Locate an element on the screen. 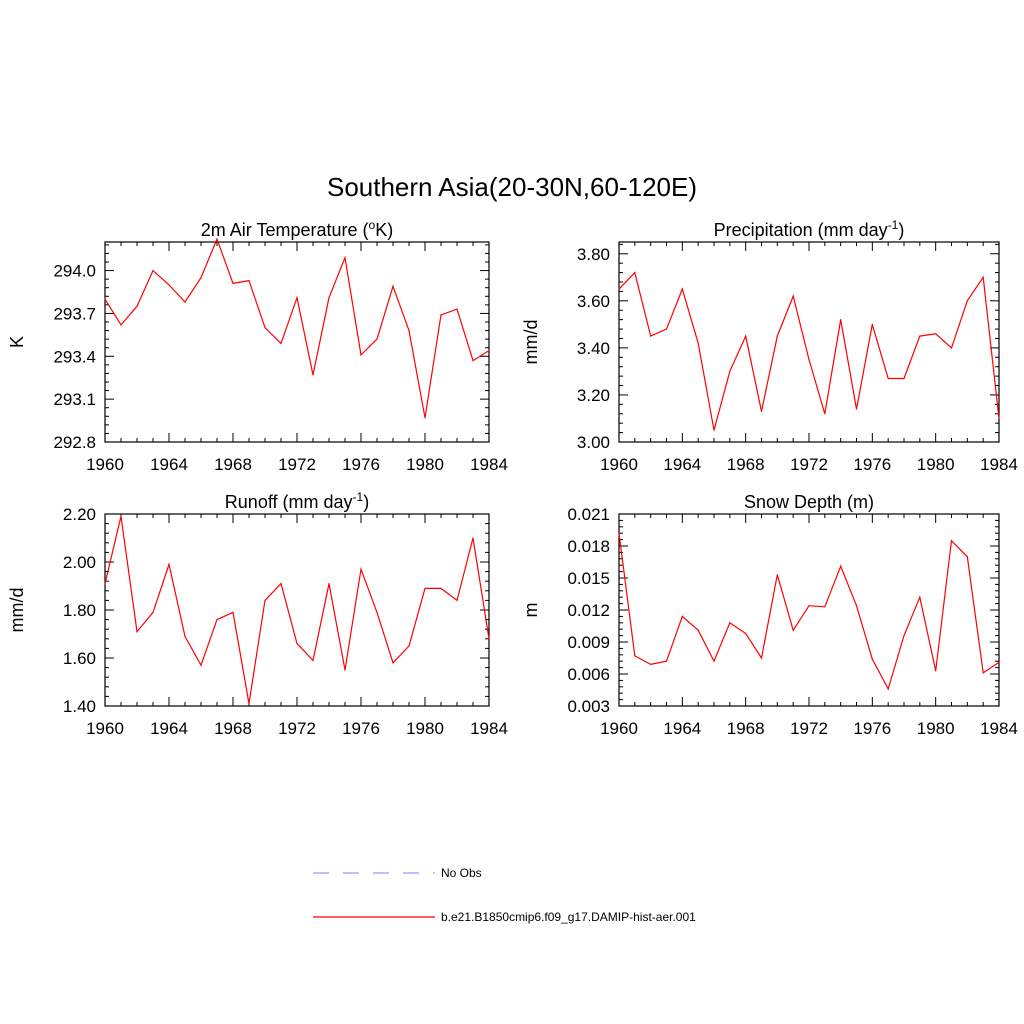 The height and width of the screenshot is (1024, 1024). panel-2m-air-temperature-k-x-tick-label: 1964 is located at coordinates (169, 464).